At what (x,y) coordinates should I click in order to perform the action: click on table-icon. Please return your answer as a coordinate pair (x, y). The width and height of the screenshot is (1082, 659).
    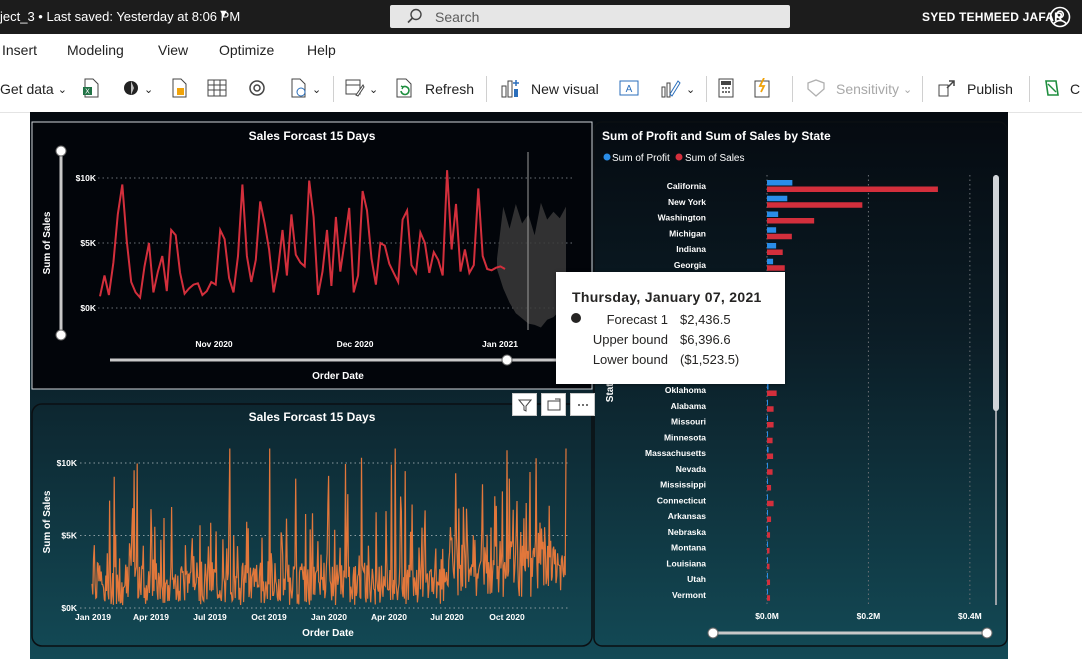
    Looking at the image, I should click on (217, 89).